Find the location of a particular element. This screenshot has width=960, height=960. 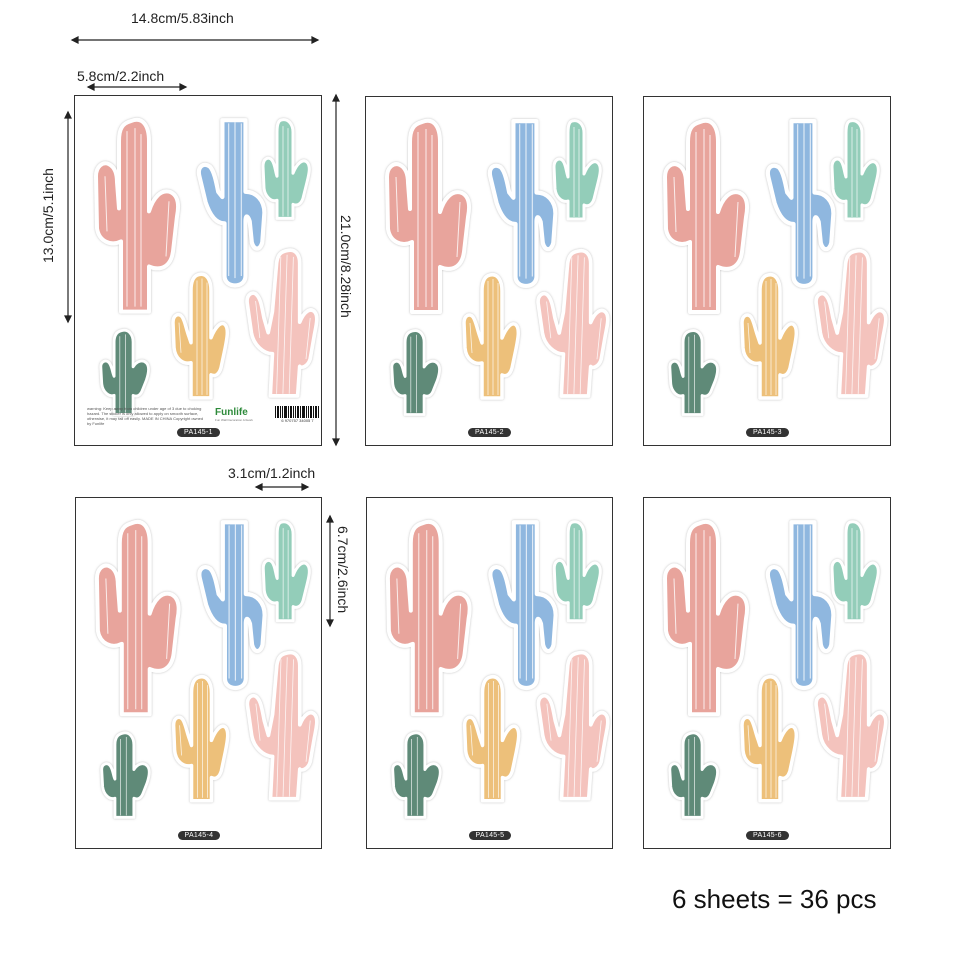

sticker-sheet: PA145-2 is located at coordinates (489, 271).